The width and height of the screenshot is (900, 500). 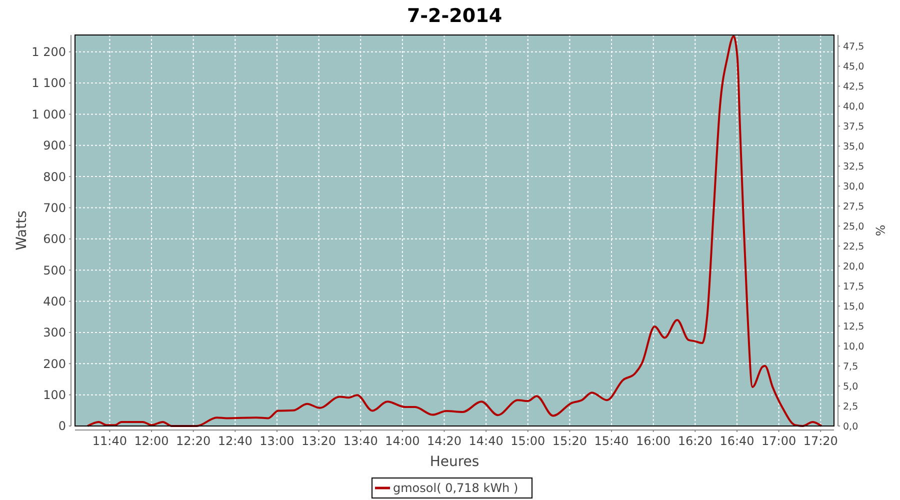 I want to click on y2-tick-label: 12,5, so click(x=853, y=326).